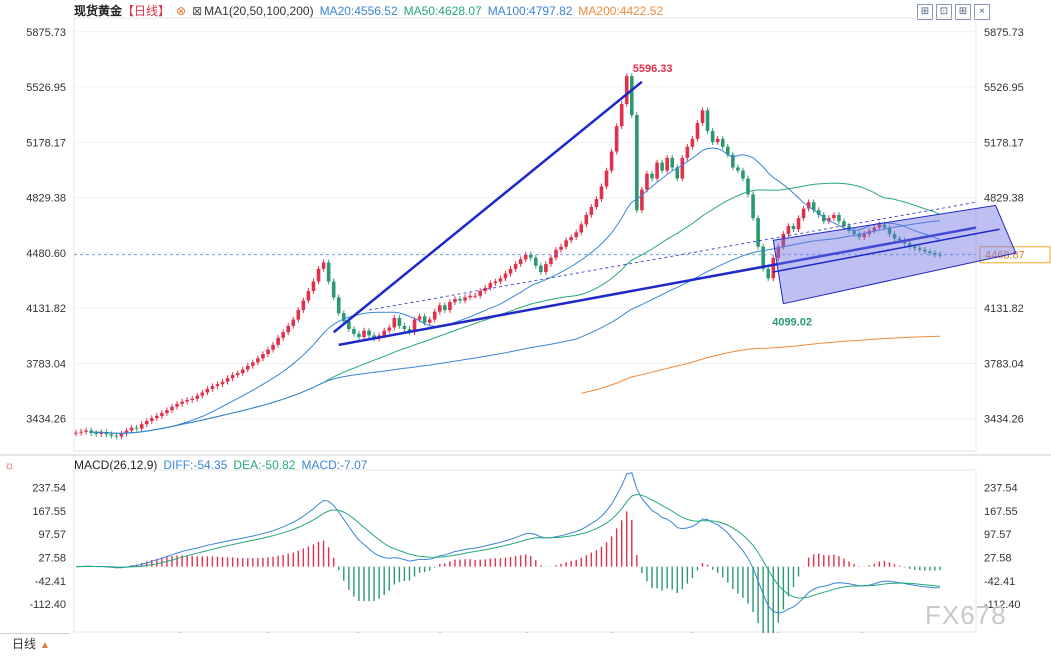 The height and width of the screenshot is (656, 1051). What do you see at coordinates (35, 643) in the screenshot?
I see `period-selector: 日线 ▲` at bounding box center [35, 643].